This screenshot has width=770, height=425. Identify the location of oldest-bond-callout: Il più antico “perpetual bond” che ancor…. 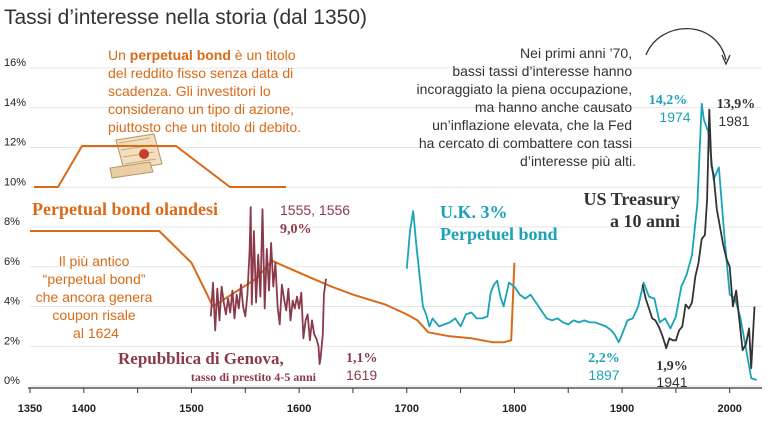
(96, 297).